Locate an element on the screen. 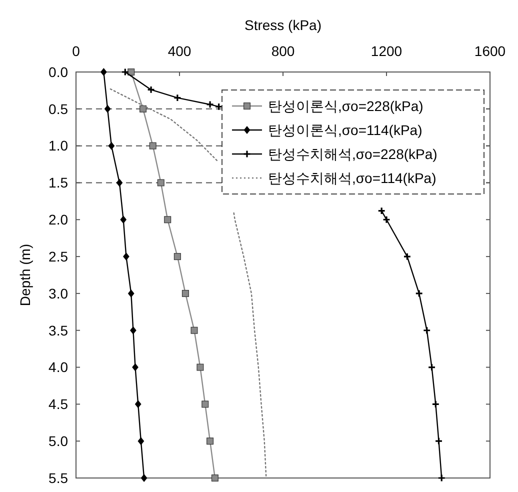  x-axis-title: Stress (kPa) is located at coordinates (283, 25).